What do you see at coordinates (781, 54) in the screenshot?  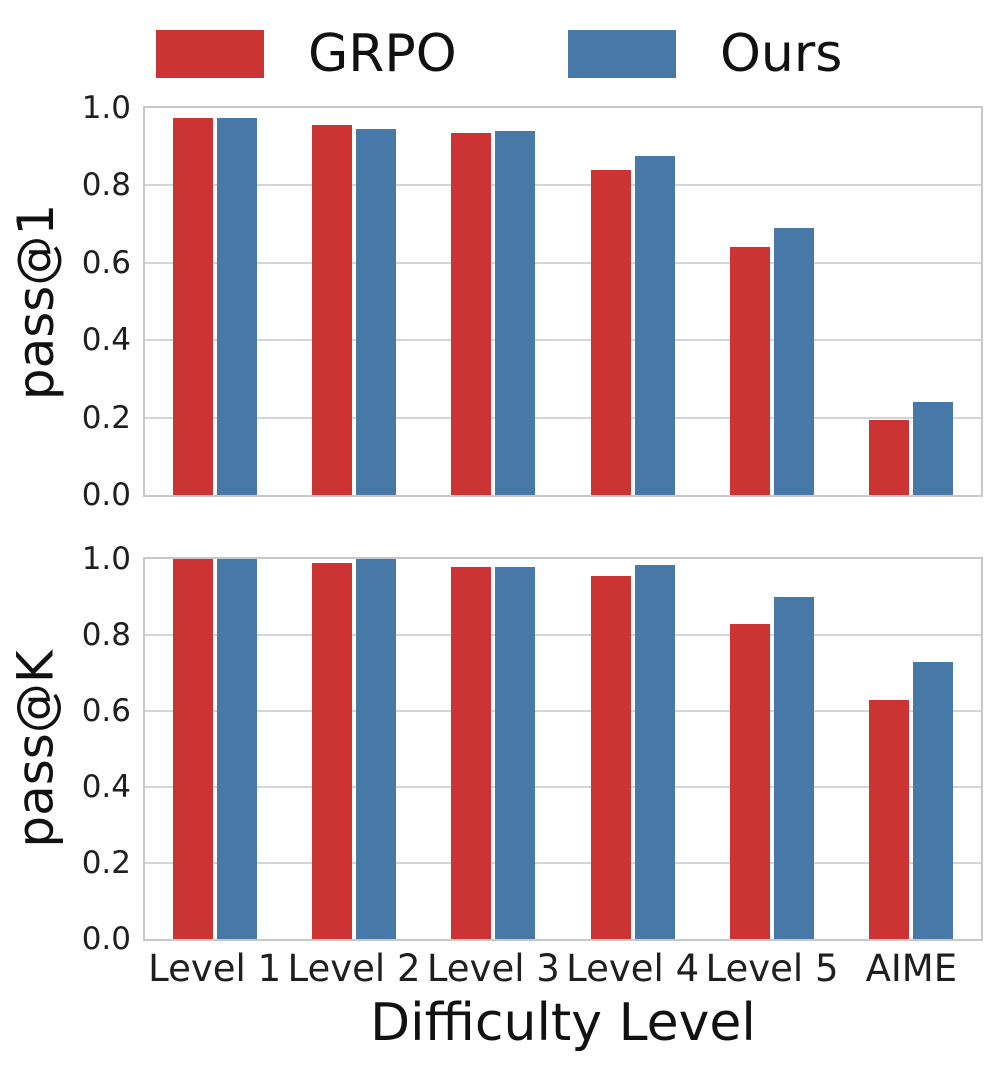 I see `legend-label-ours: Ours` at bounding box center [781, 54].